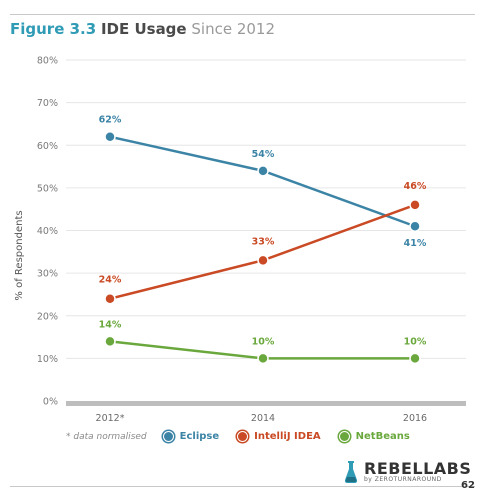  I want to click on y-tick-label: 0%, so click(50, 402).